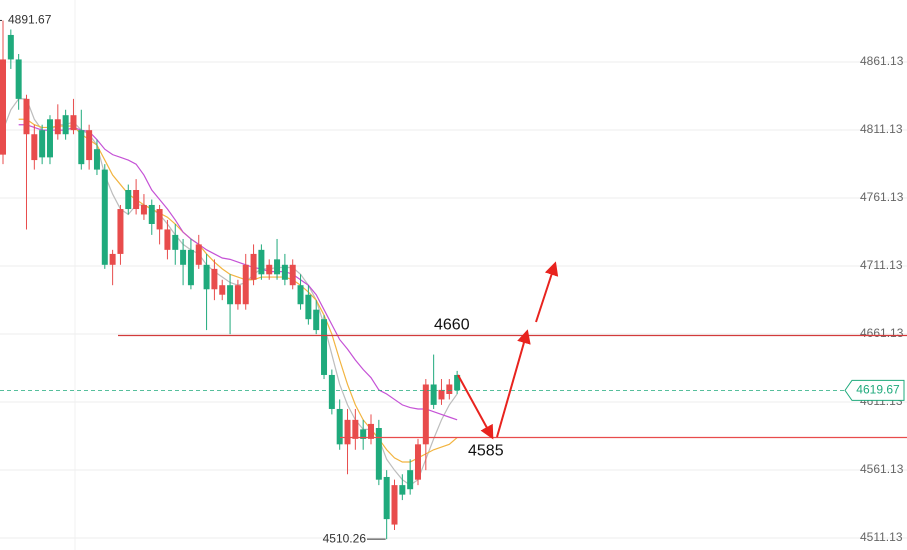  I want to click on y-tick-label: 4661.13, so click(882, 333).